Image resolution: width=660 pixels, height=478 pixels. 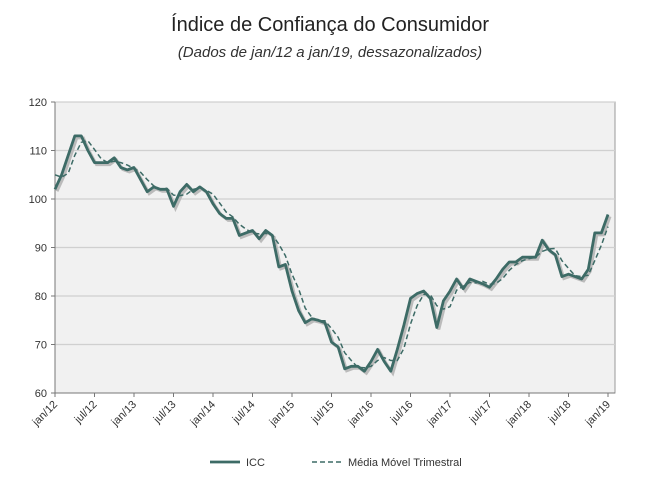 What do you see at coordinates (38, 103) in the screenshot?
I see `y-tick-label: 120` at bounding box center [38, 103].